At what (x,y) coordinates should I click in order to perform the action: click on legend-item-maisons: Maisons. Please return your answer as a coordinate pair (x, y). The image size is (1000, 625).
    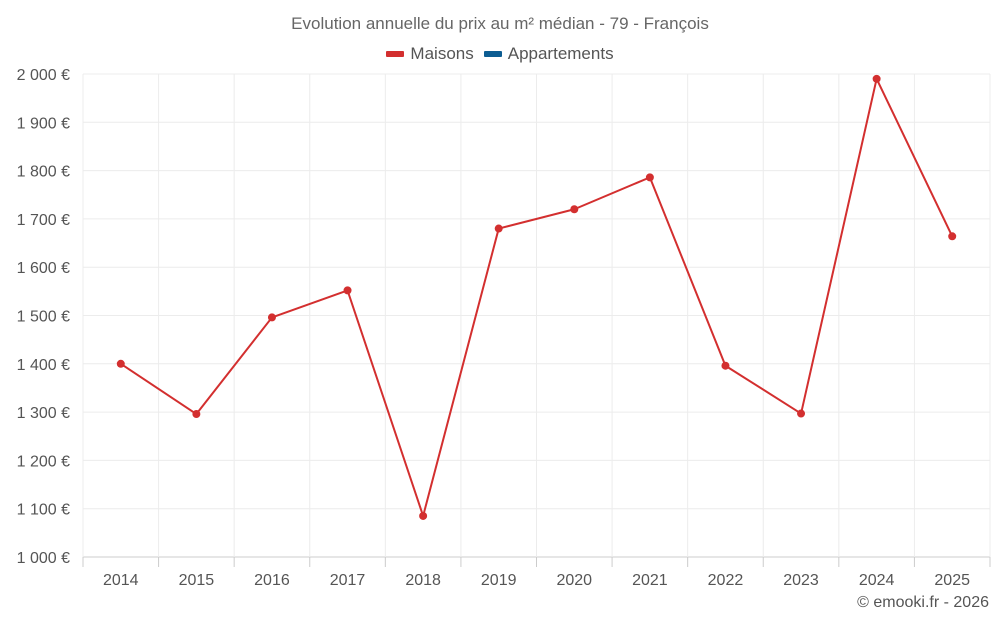
    Looking at the image, I should click on (430, 54).